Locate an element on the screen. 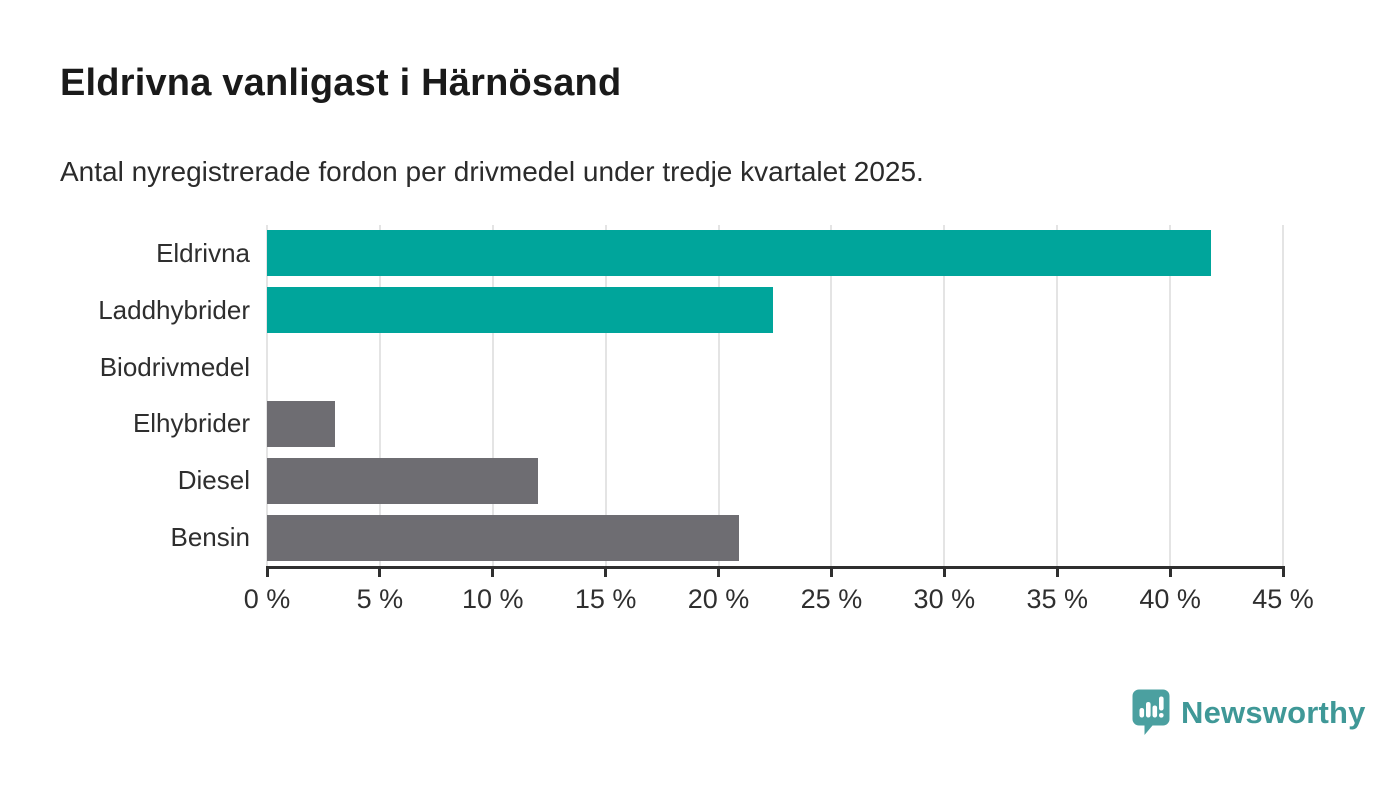  newsworthy-speech-bubble-icon is located at coordinates (1151, 712).